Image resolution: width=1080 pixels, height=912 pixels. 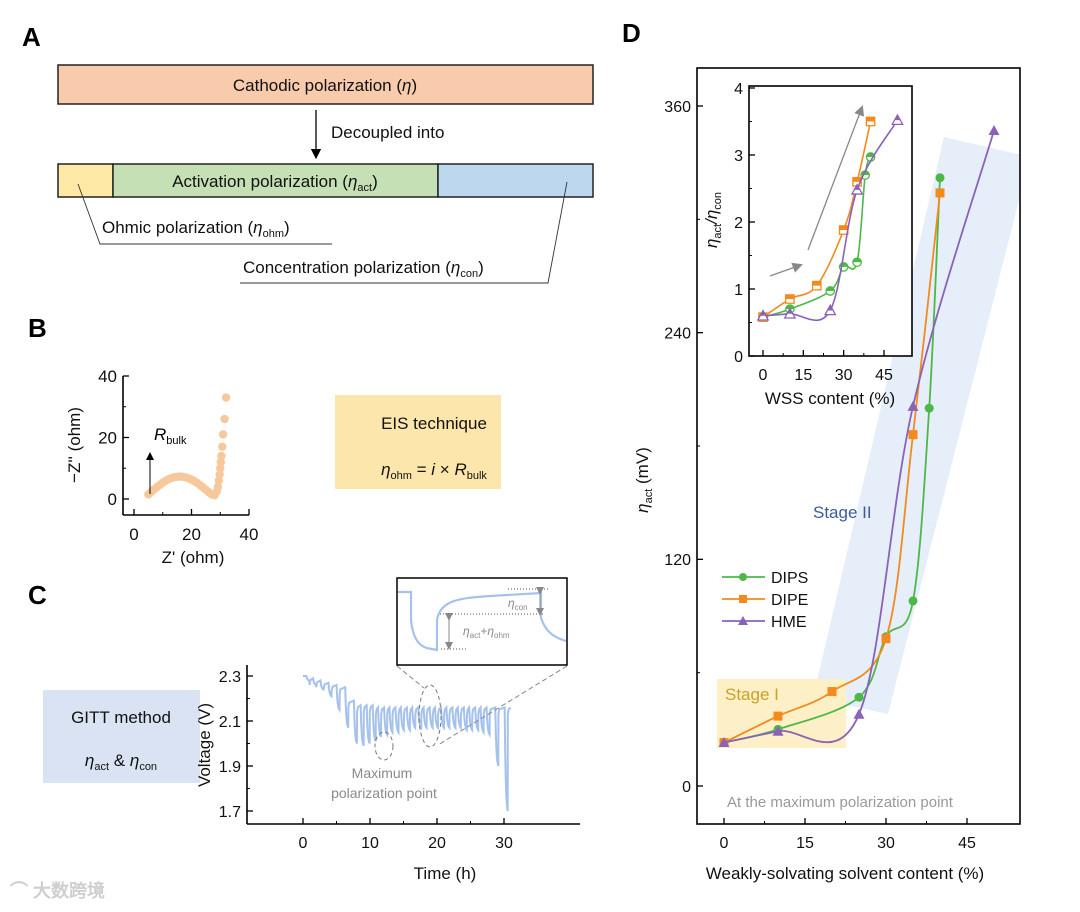 I want to click on x-axis-title: WSS content (%), so click(x=830, y=398).